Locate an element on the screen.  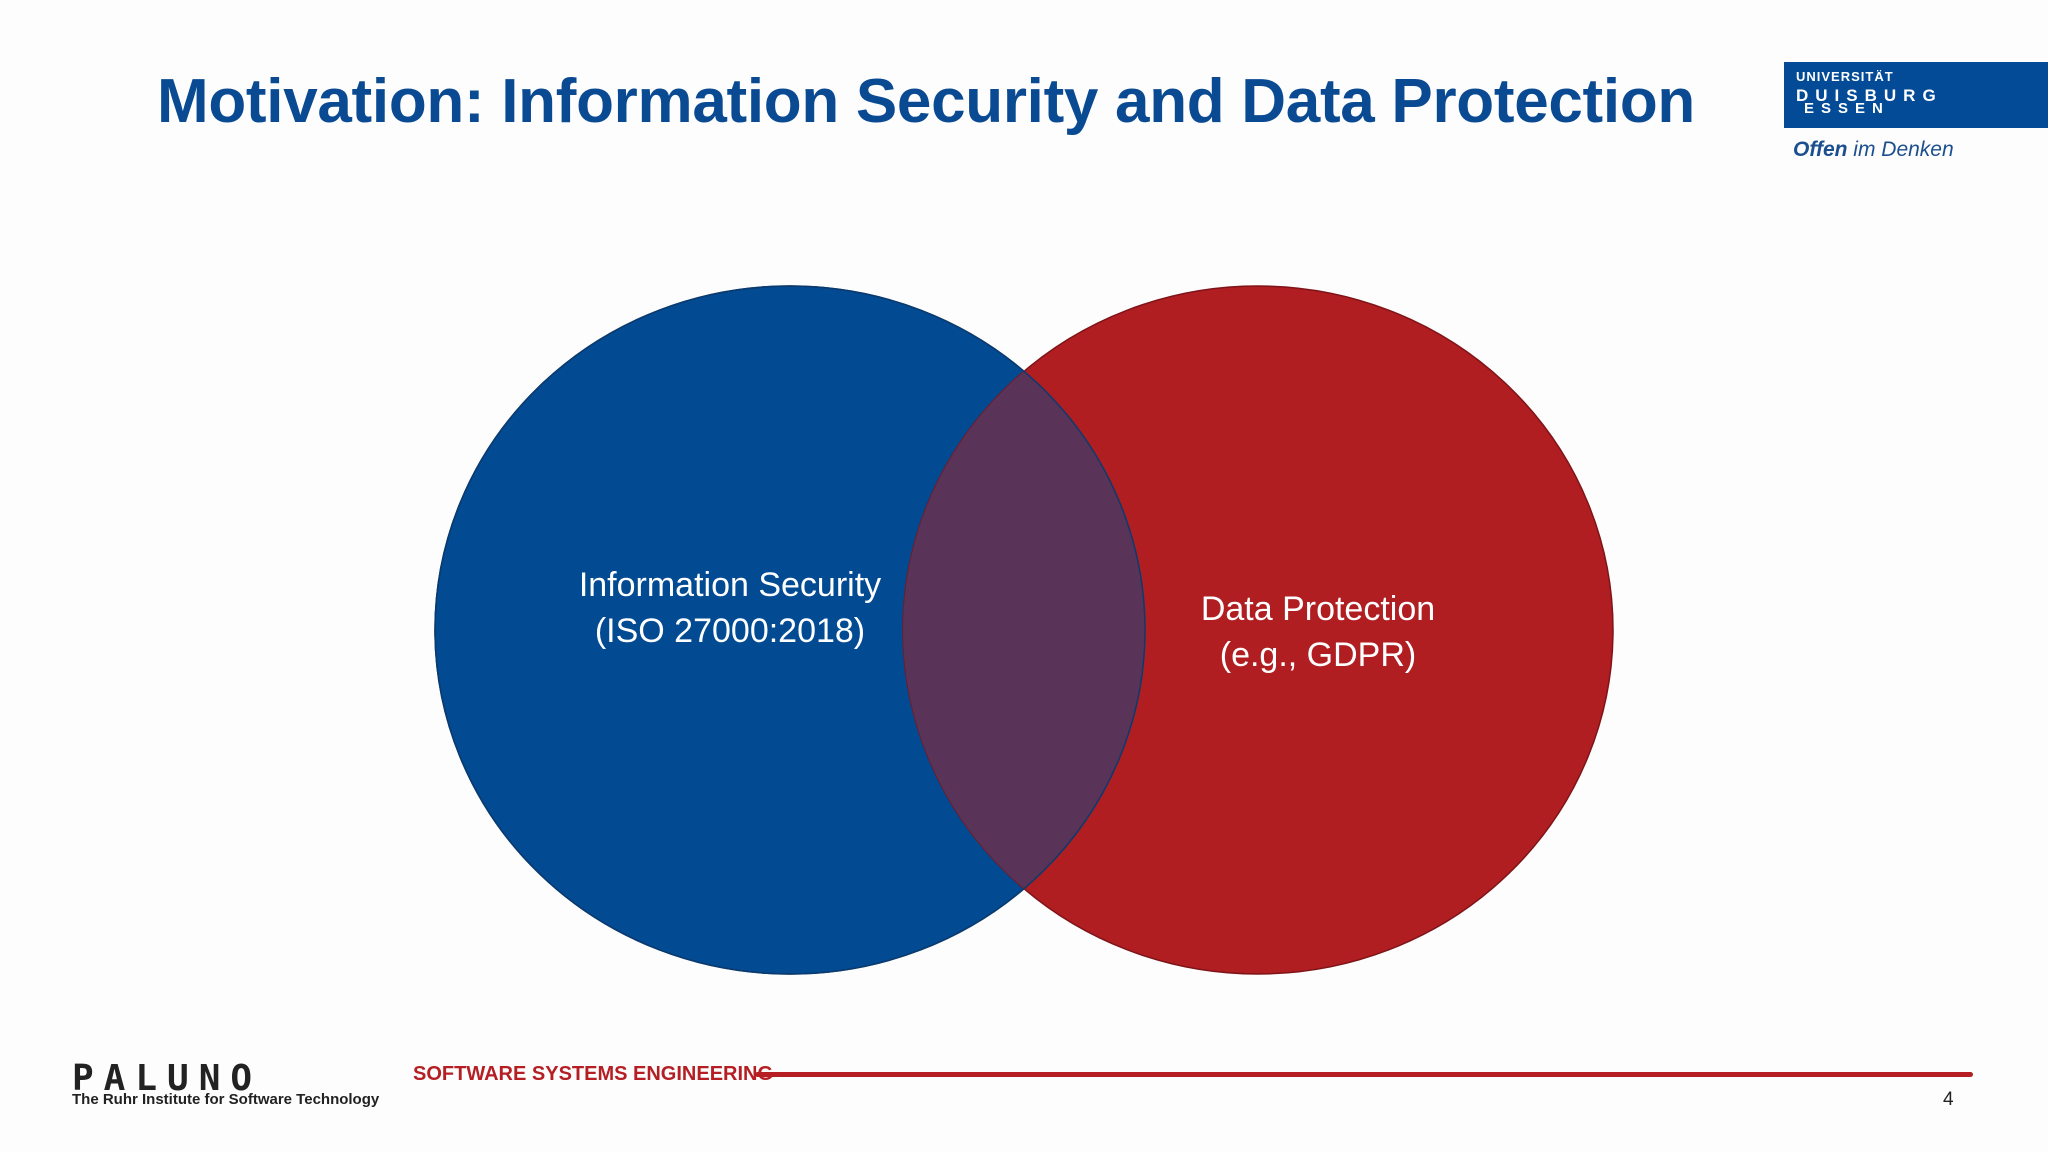
logo-slogan: Offen im Denken is located at coordinates (1873, 150).